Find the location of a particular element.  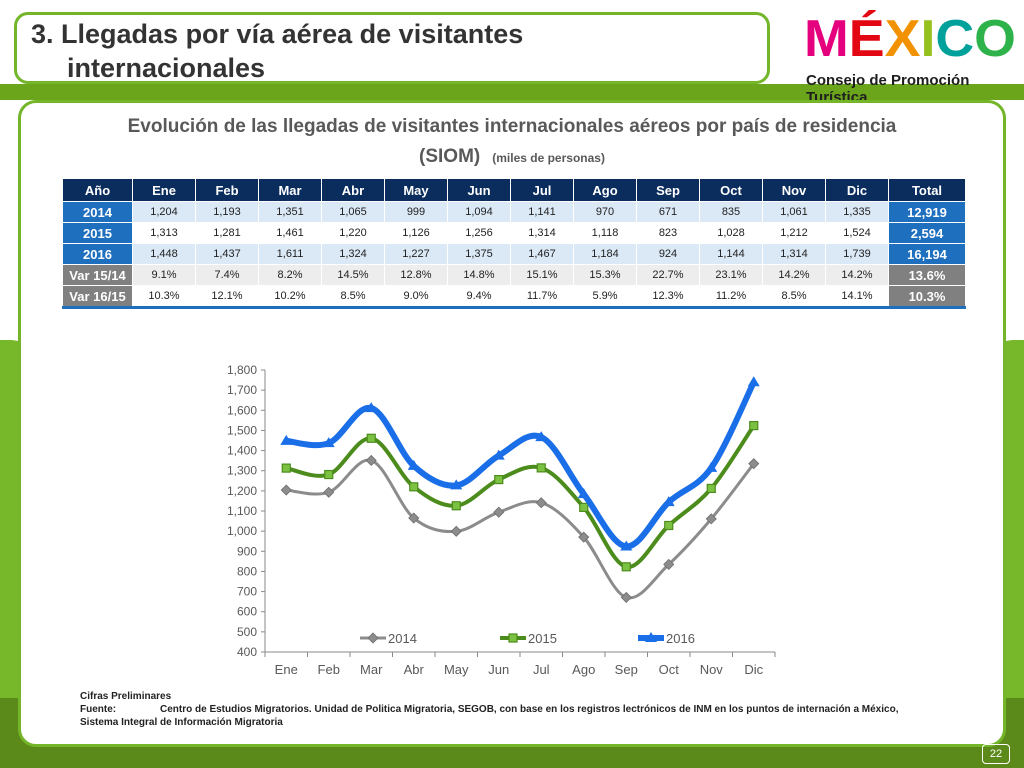

table-cell: 1,448 is located at coordinates (164, 254).